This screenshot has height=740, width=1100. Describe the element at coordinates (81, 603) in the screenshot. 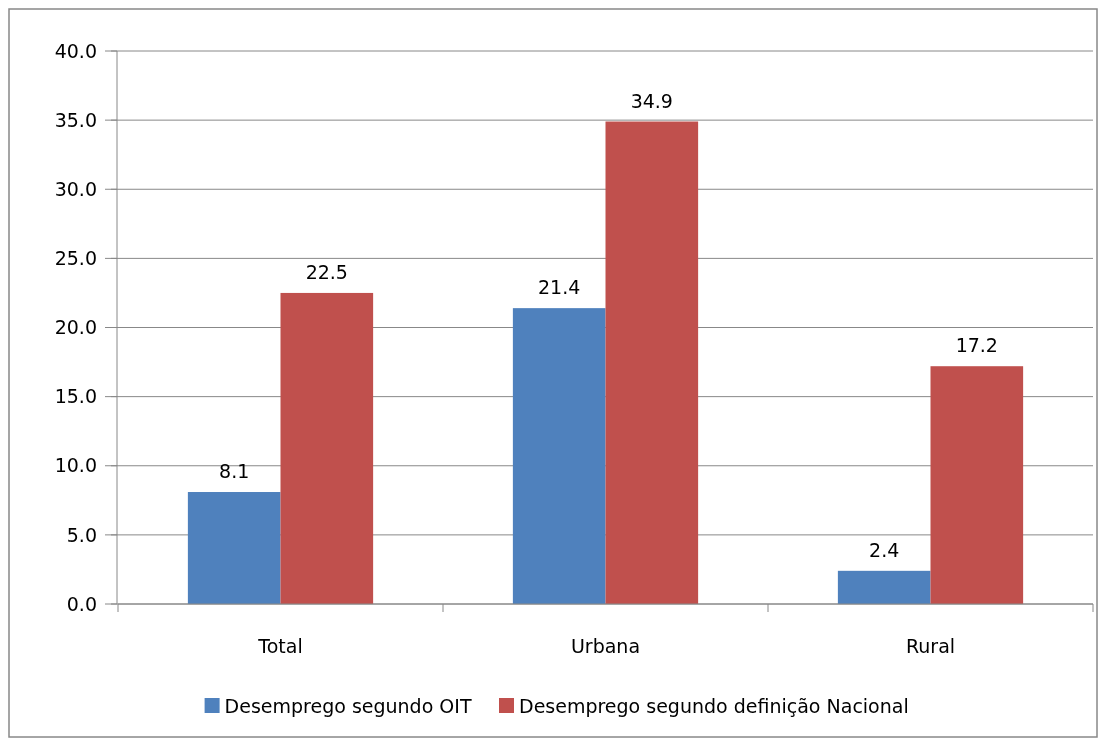

I see `y-tick-label: 0.0` at that location.